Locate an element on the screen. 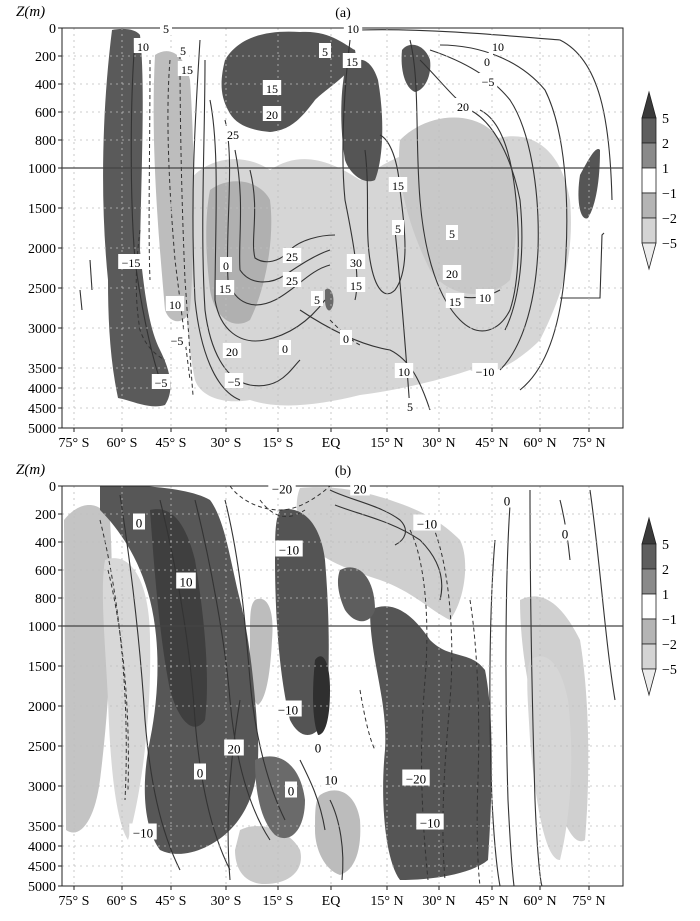 This screenshot has height=921, width=700. shade-dark-b5 is located at coordinates (431, 743).